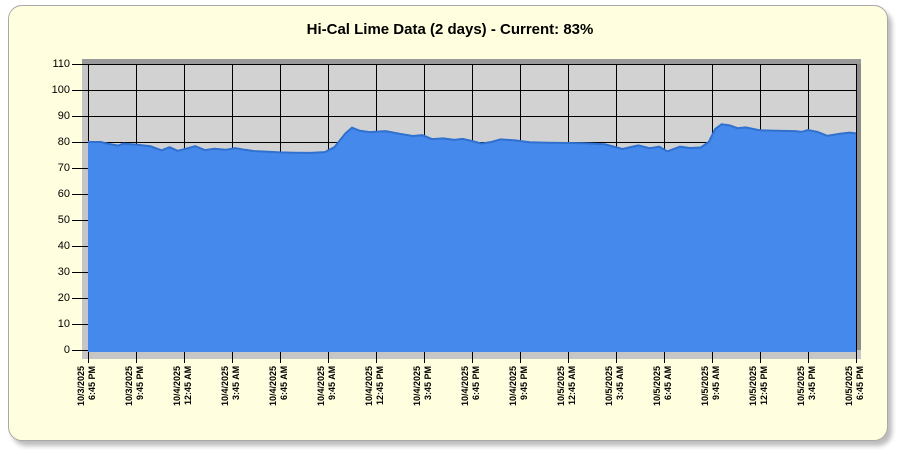 The height and width of the screenshot is (450, 900). What do you see at coordinates (758, 386) in the screenshot?
I see `x-axis-label: 10/5/2025 12:45 PM` at bounding box center [758, 386].